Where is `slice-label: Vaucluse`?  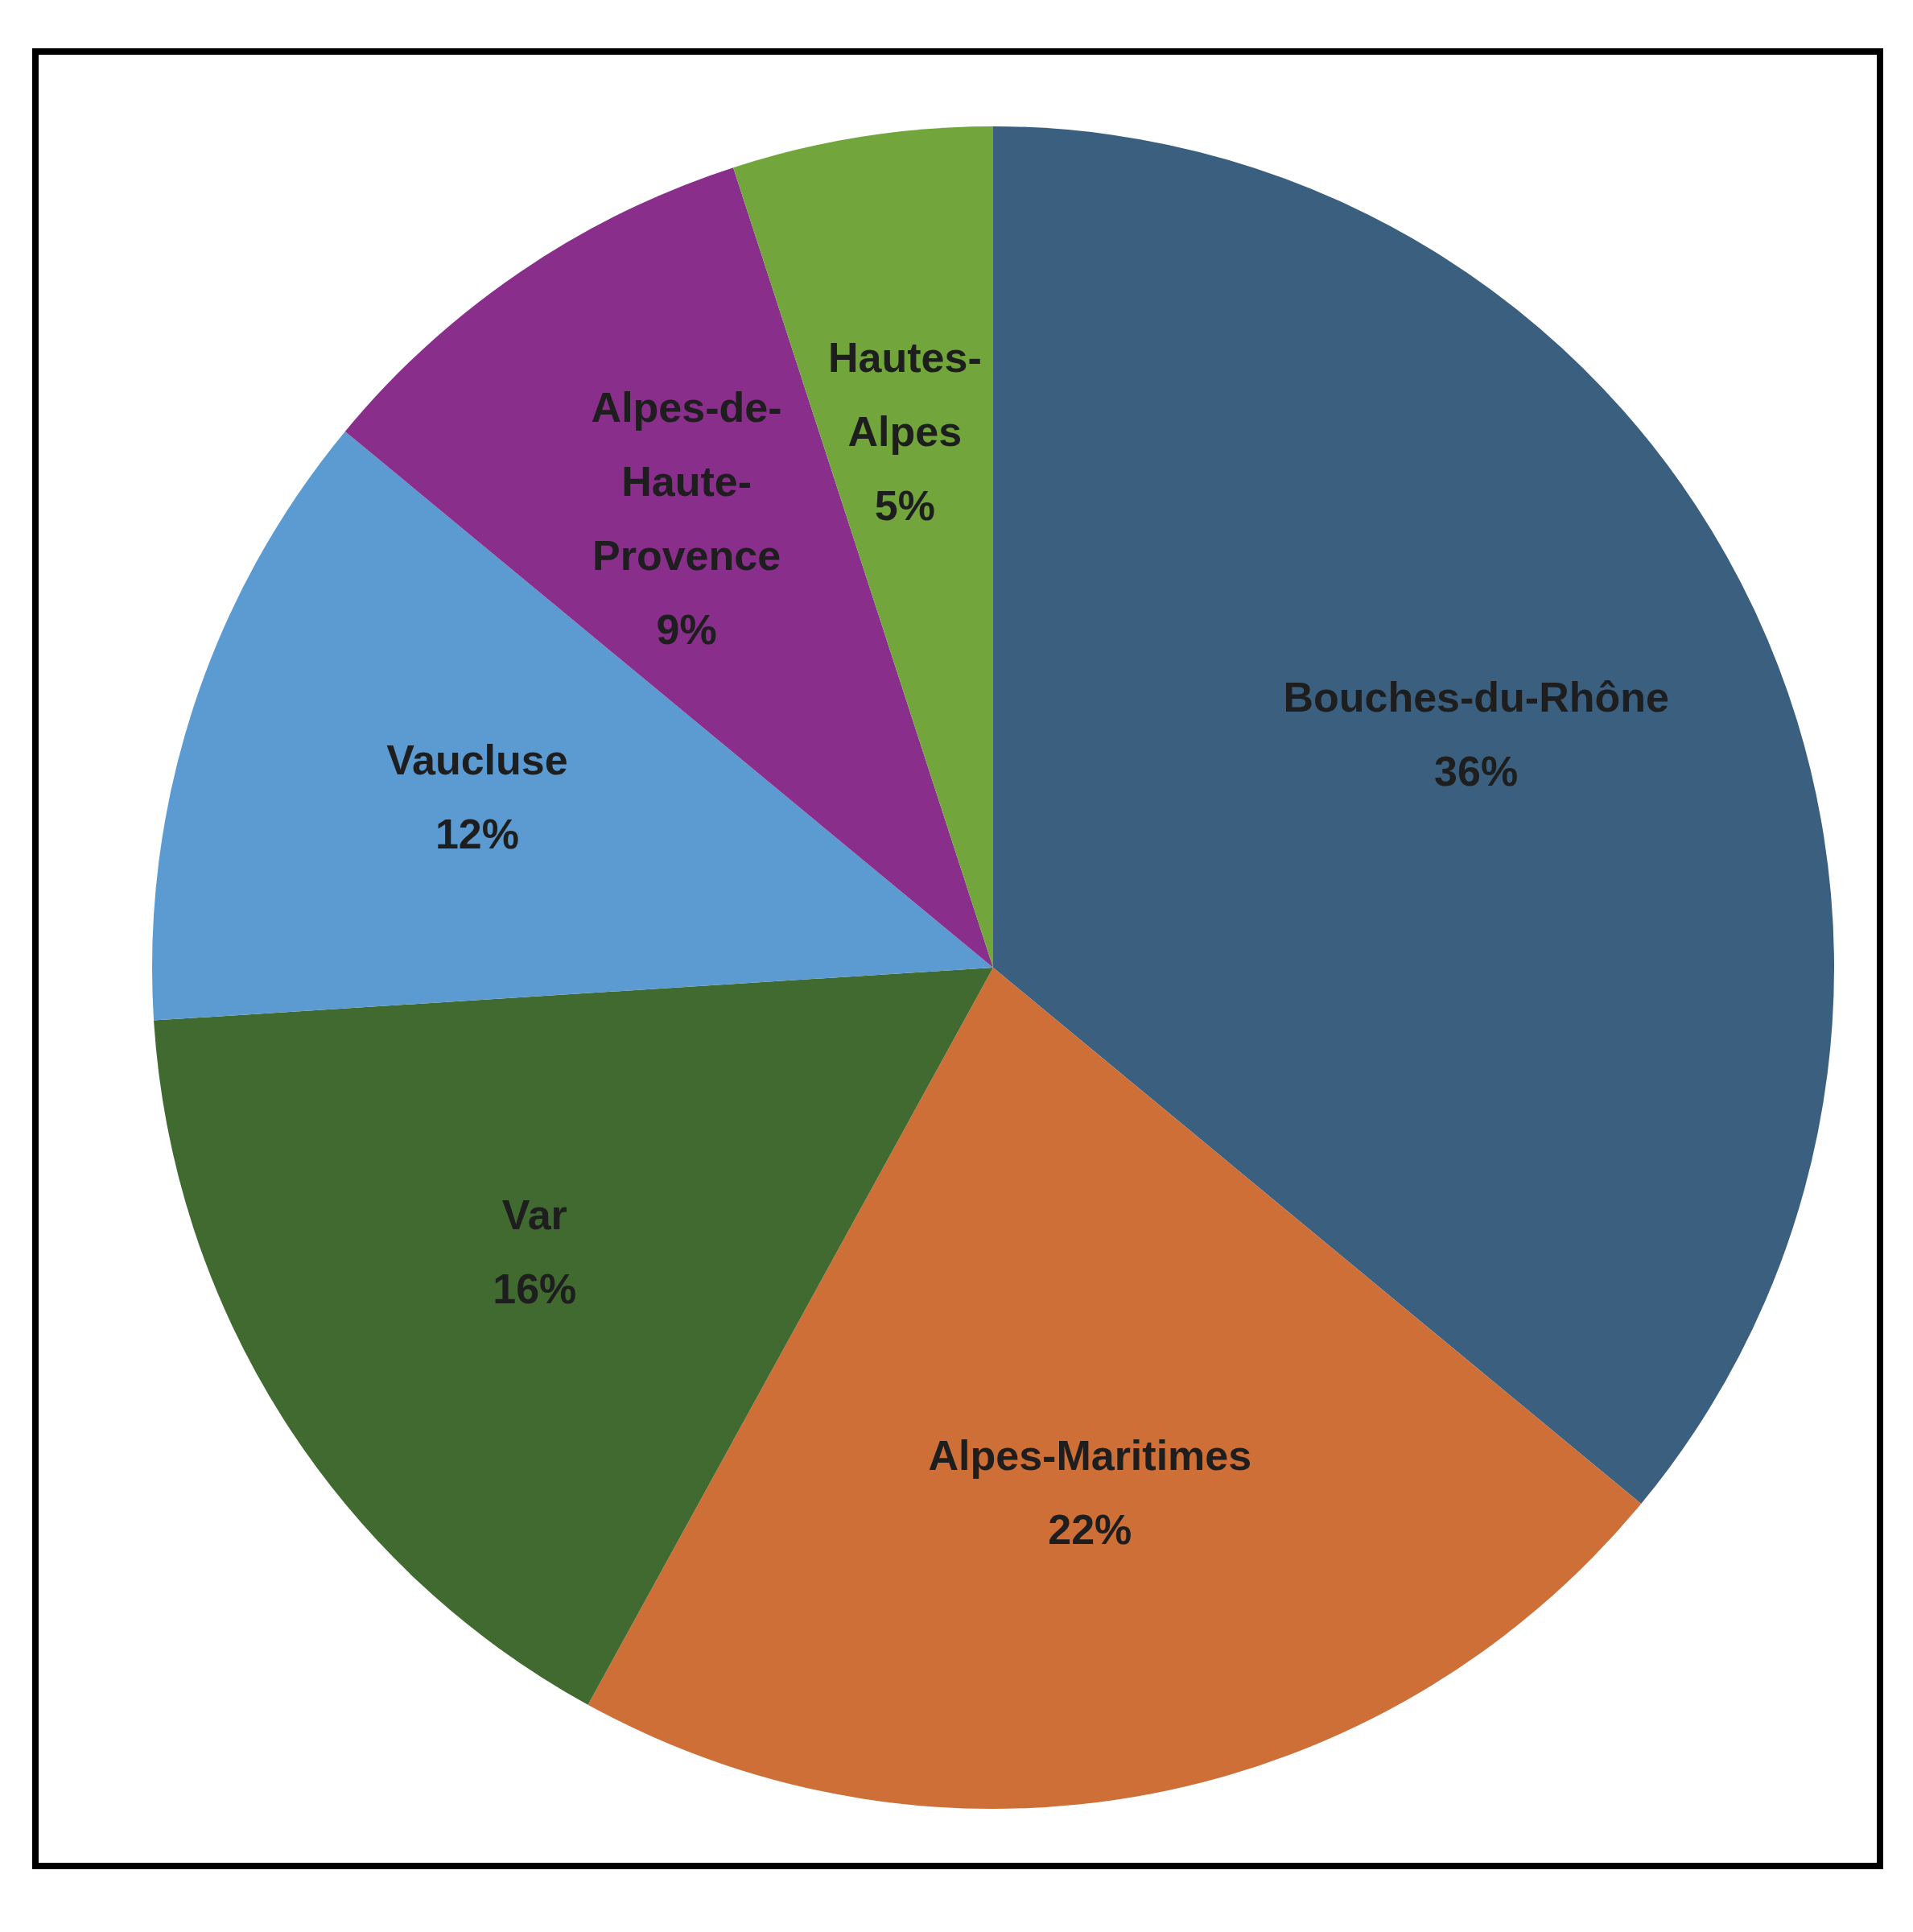 slice-label: Vaucluse is located at coordinates (477, 760).